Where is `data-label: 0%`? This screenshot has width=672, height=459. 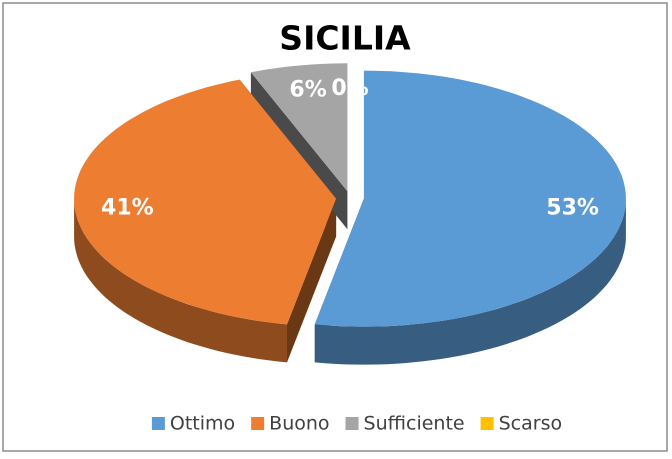
data-label: 0% is located at coordinates (349, 88).